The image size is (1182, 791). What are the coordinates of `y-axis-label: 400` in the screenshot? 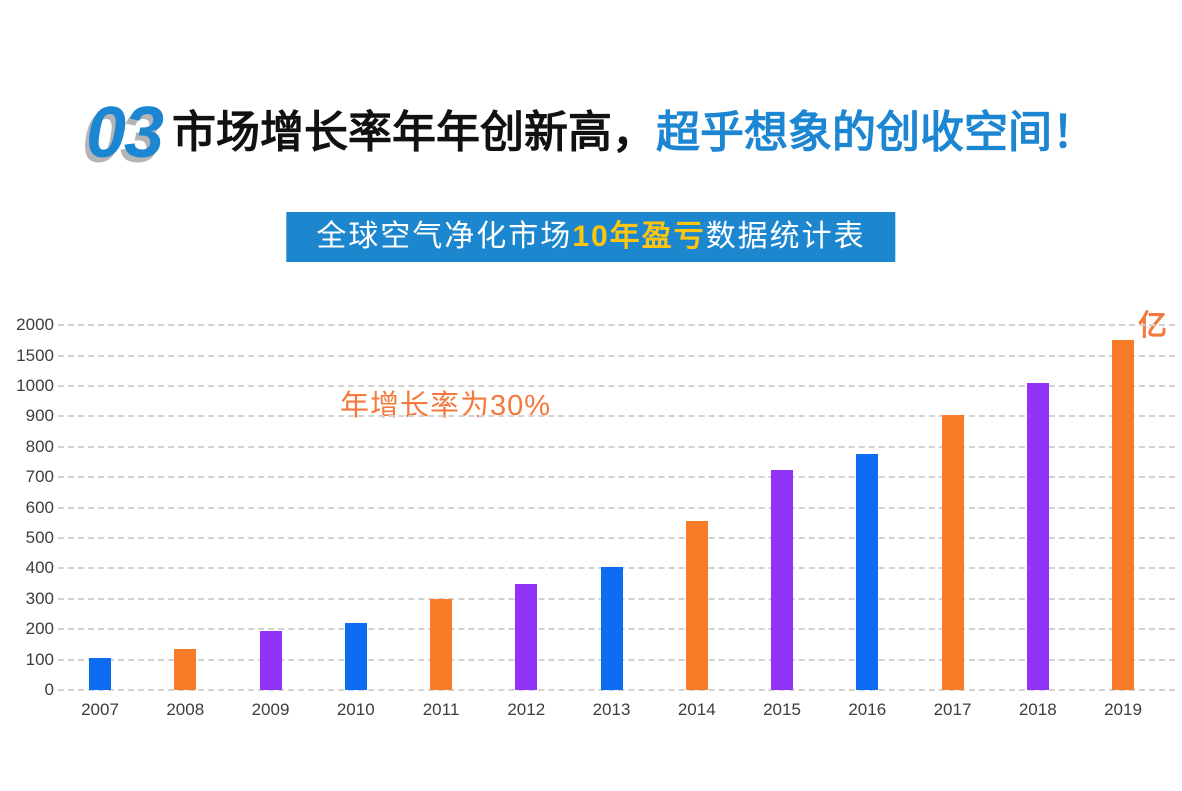 It's located at (39, 568).